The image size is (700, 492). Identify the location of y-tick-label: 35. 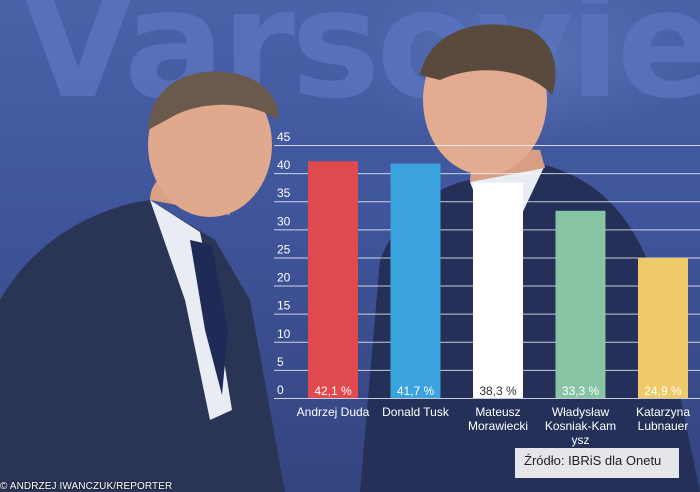
(284, 193).